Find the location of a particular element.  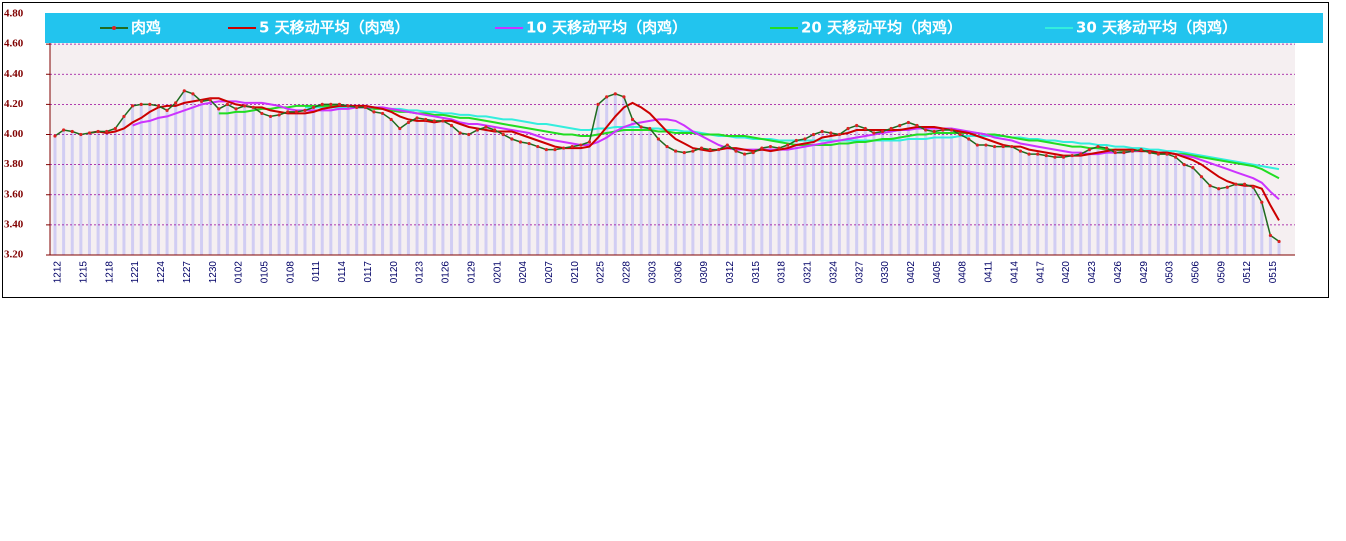

x-tick-label: 0405 is located at coordinates (937, 272).